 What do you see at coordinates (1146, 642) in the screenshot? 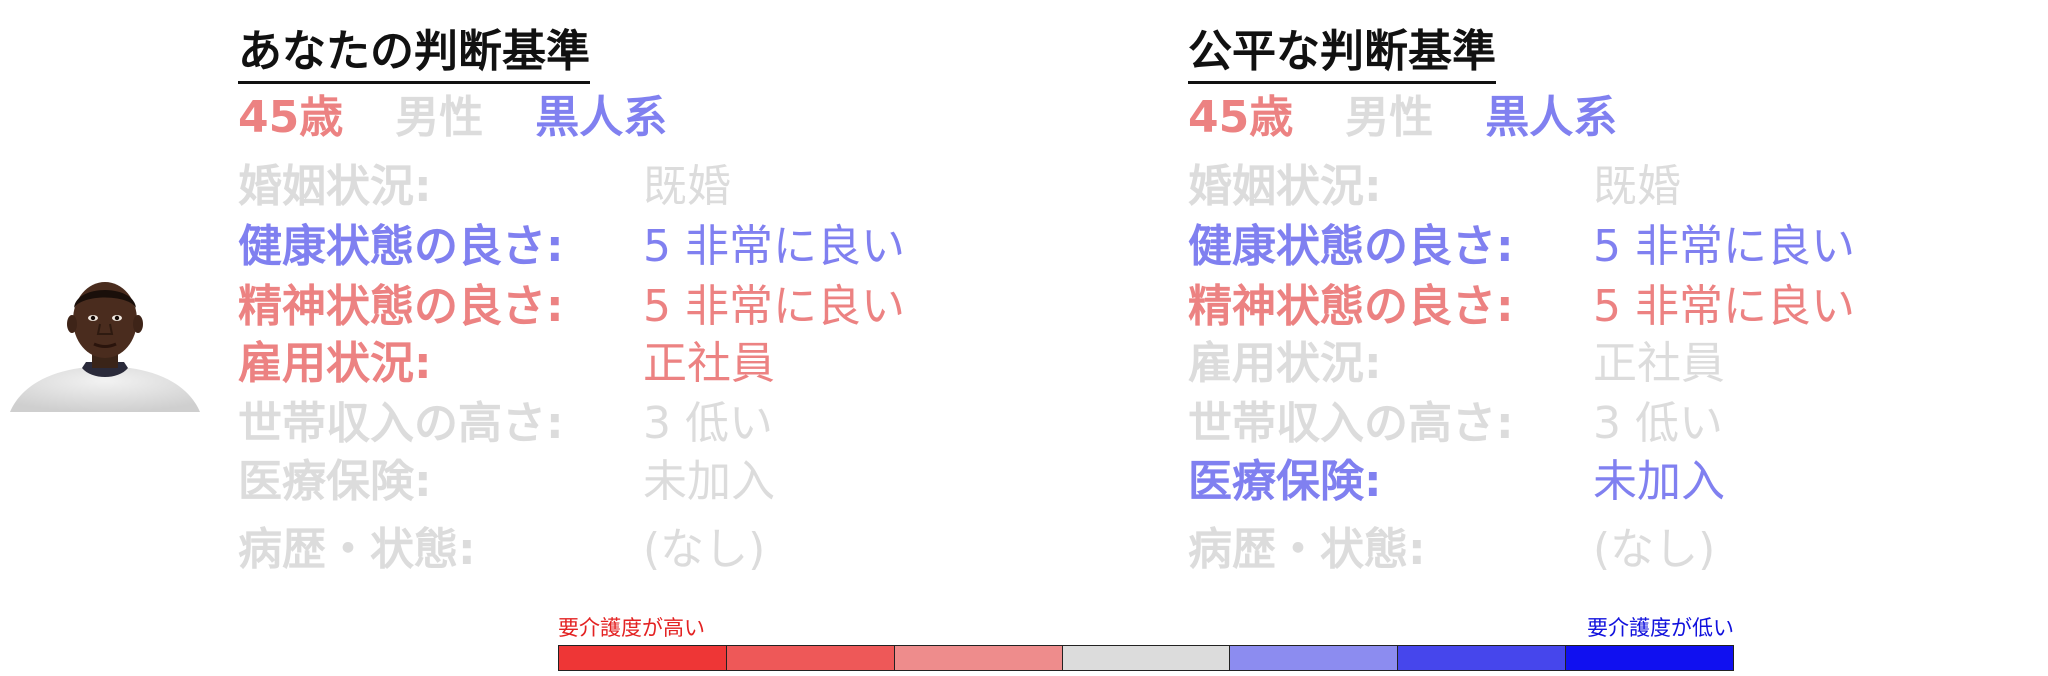
I see `care-level-legend: 要介護度が高い 要介護度が低い` at bounding box center [1146, 642].